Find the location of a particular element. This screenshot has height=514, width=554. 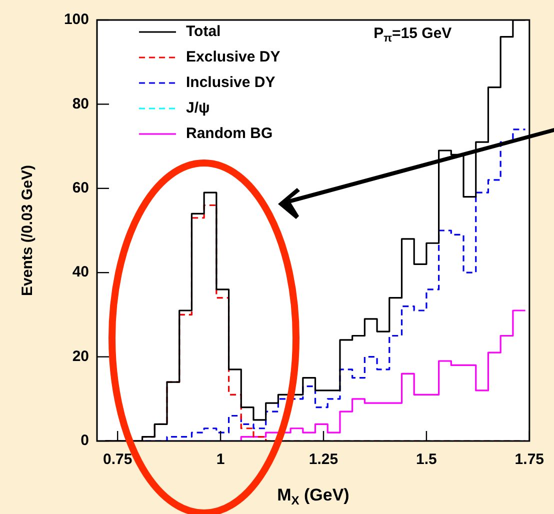

y-tick-label: 20 is located at coordinates (80, 356).